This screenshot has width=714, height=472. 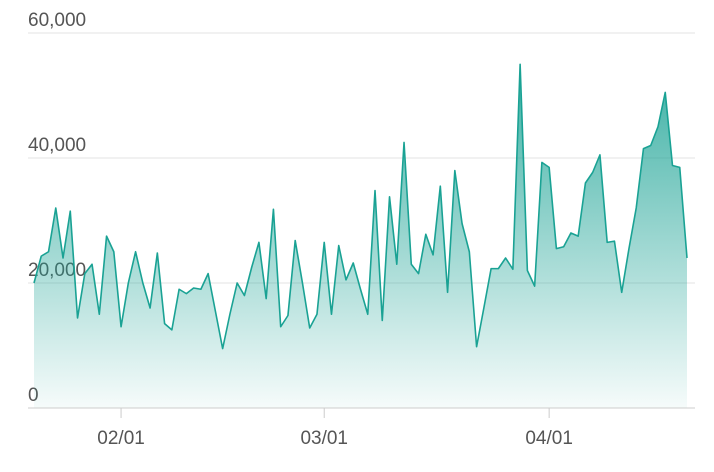 I want to click on y-tick-label: 60,000, so click(x=57, y=20).